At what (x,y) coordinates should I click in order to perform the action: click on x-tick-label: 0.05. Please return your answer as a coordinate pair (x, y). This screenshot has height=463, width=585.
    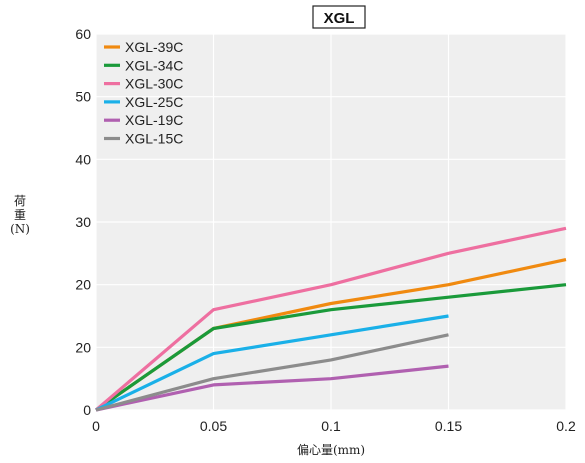
    Looking at the image, I should click on (213, 426).